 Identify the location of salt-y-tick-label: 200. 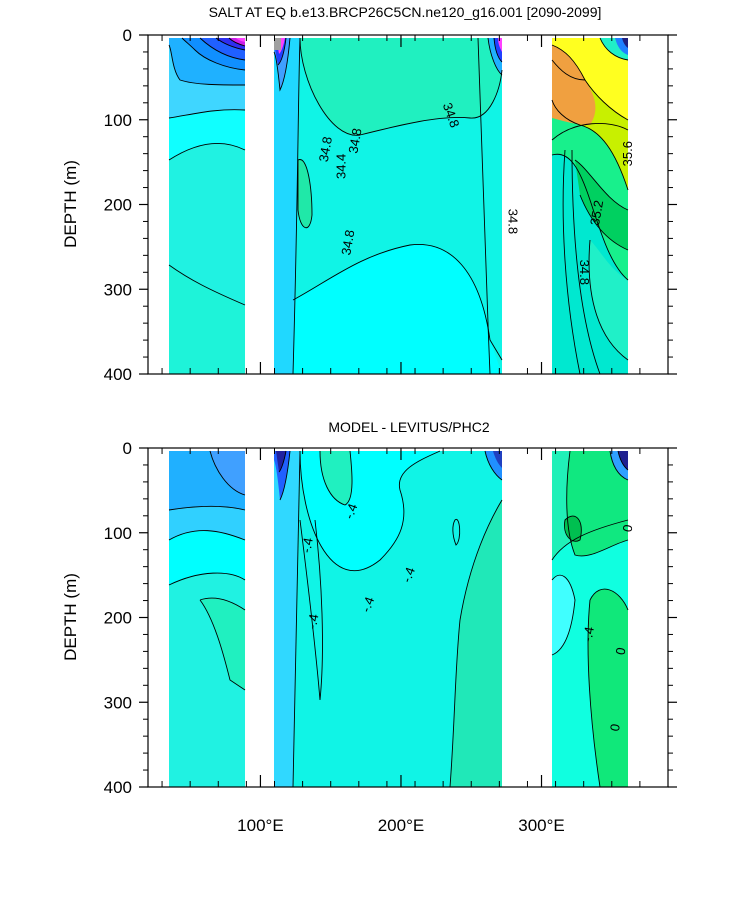
(118, 205).